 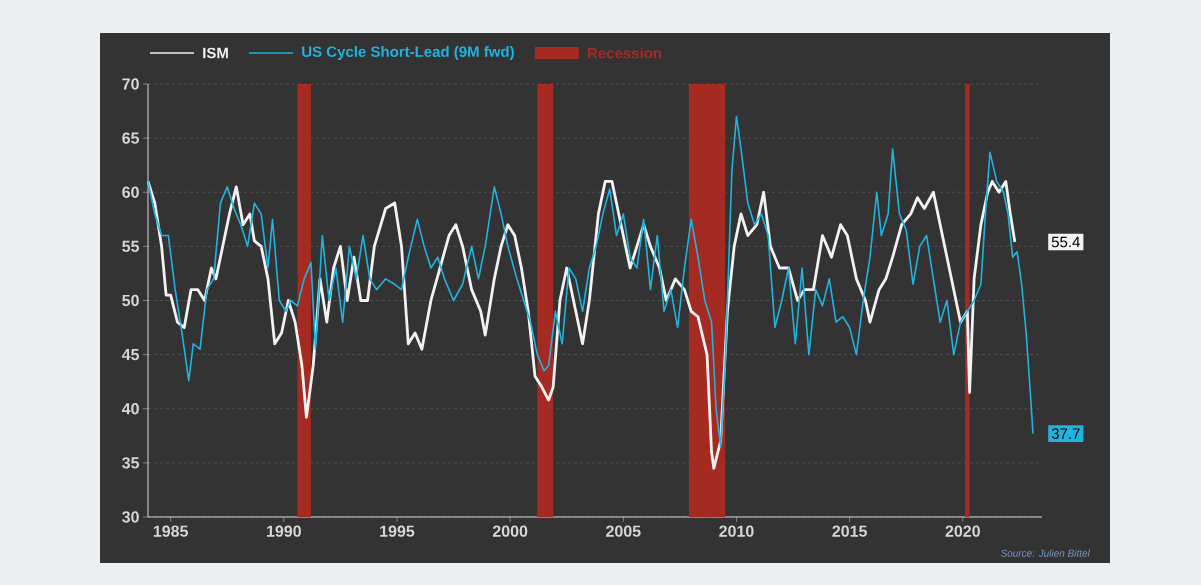 I want to click on y-tick-label: 55, so click(x=131, y=246).